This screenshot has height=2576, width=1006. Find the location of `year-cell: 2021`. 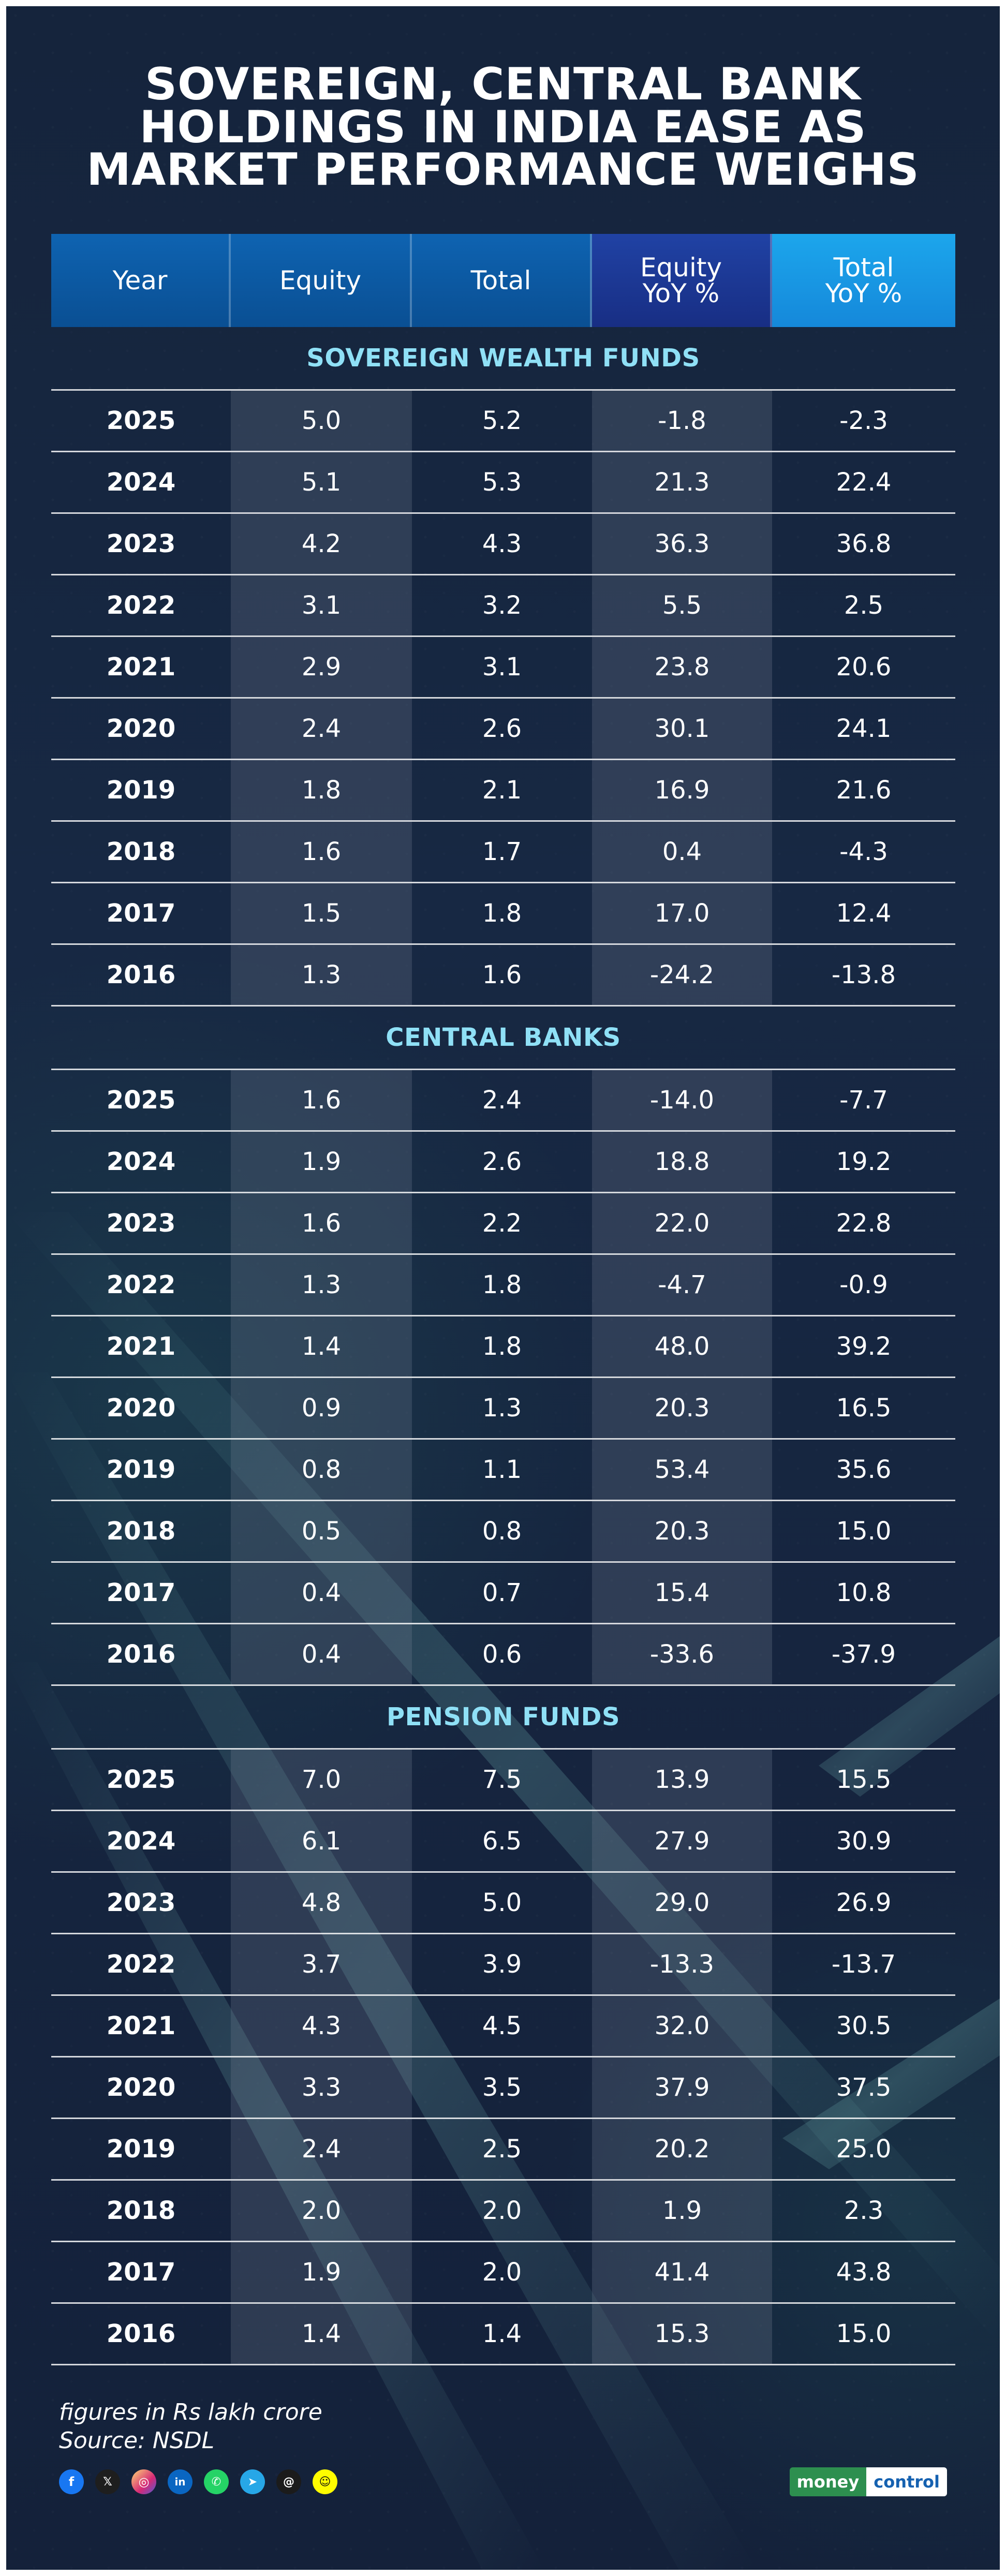

year-cell: 2021 is located at coordinates (141, 2025).